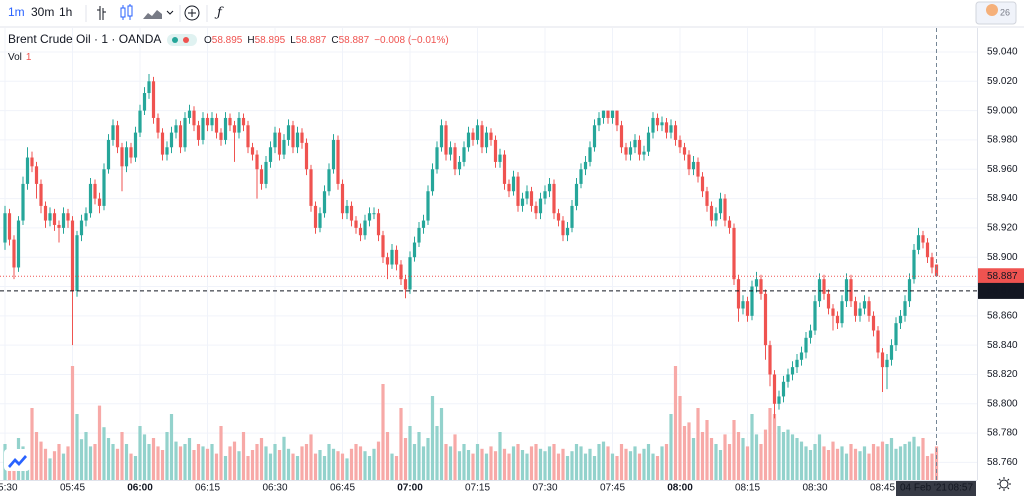  What do you see at coordinates (42, 12) in the screenshot?
I see `timeframe-button: 30m` at bounding box center [42, 12].